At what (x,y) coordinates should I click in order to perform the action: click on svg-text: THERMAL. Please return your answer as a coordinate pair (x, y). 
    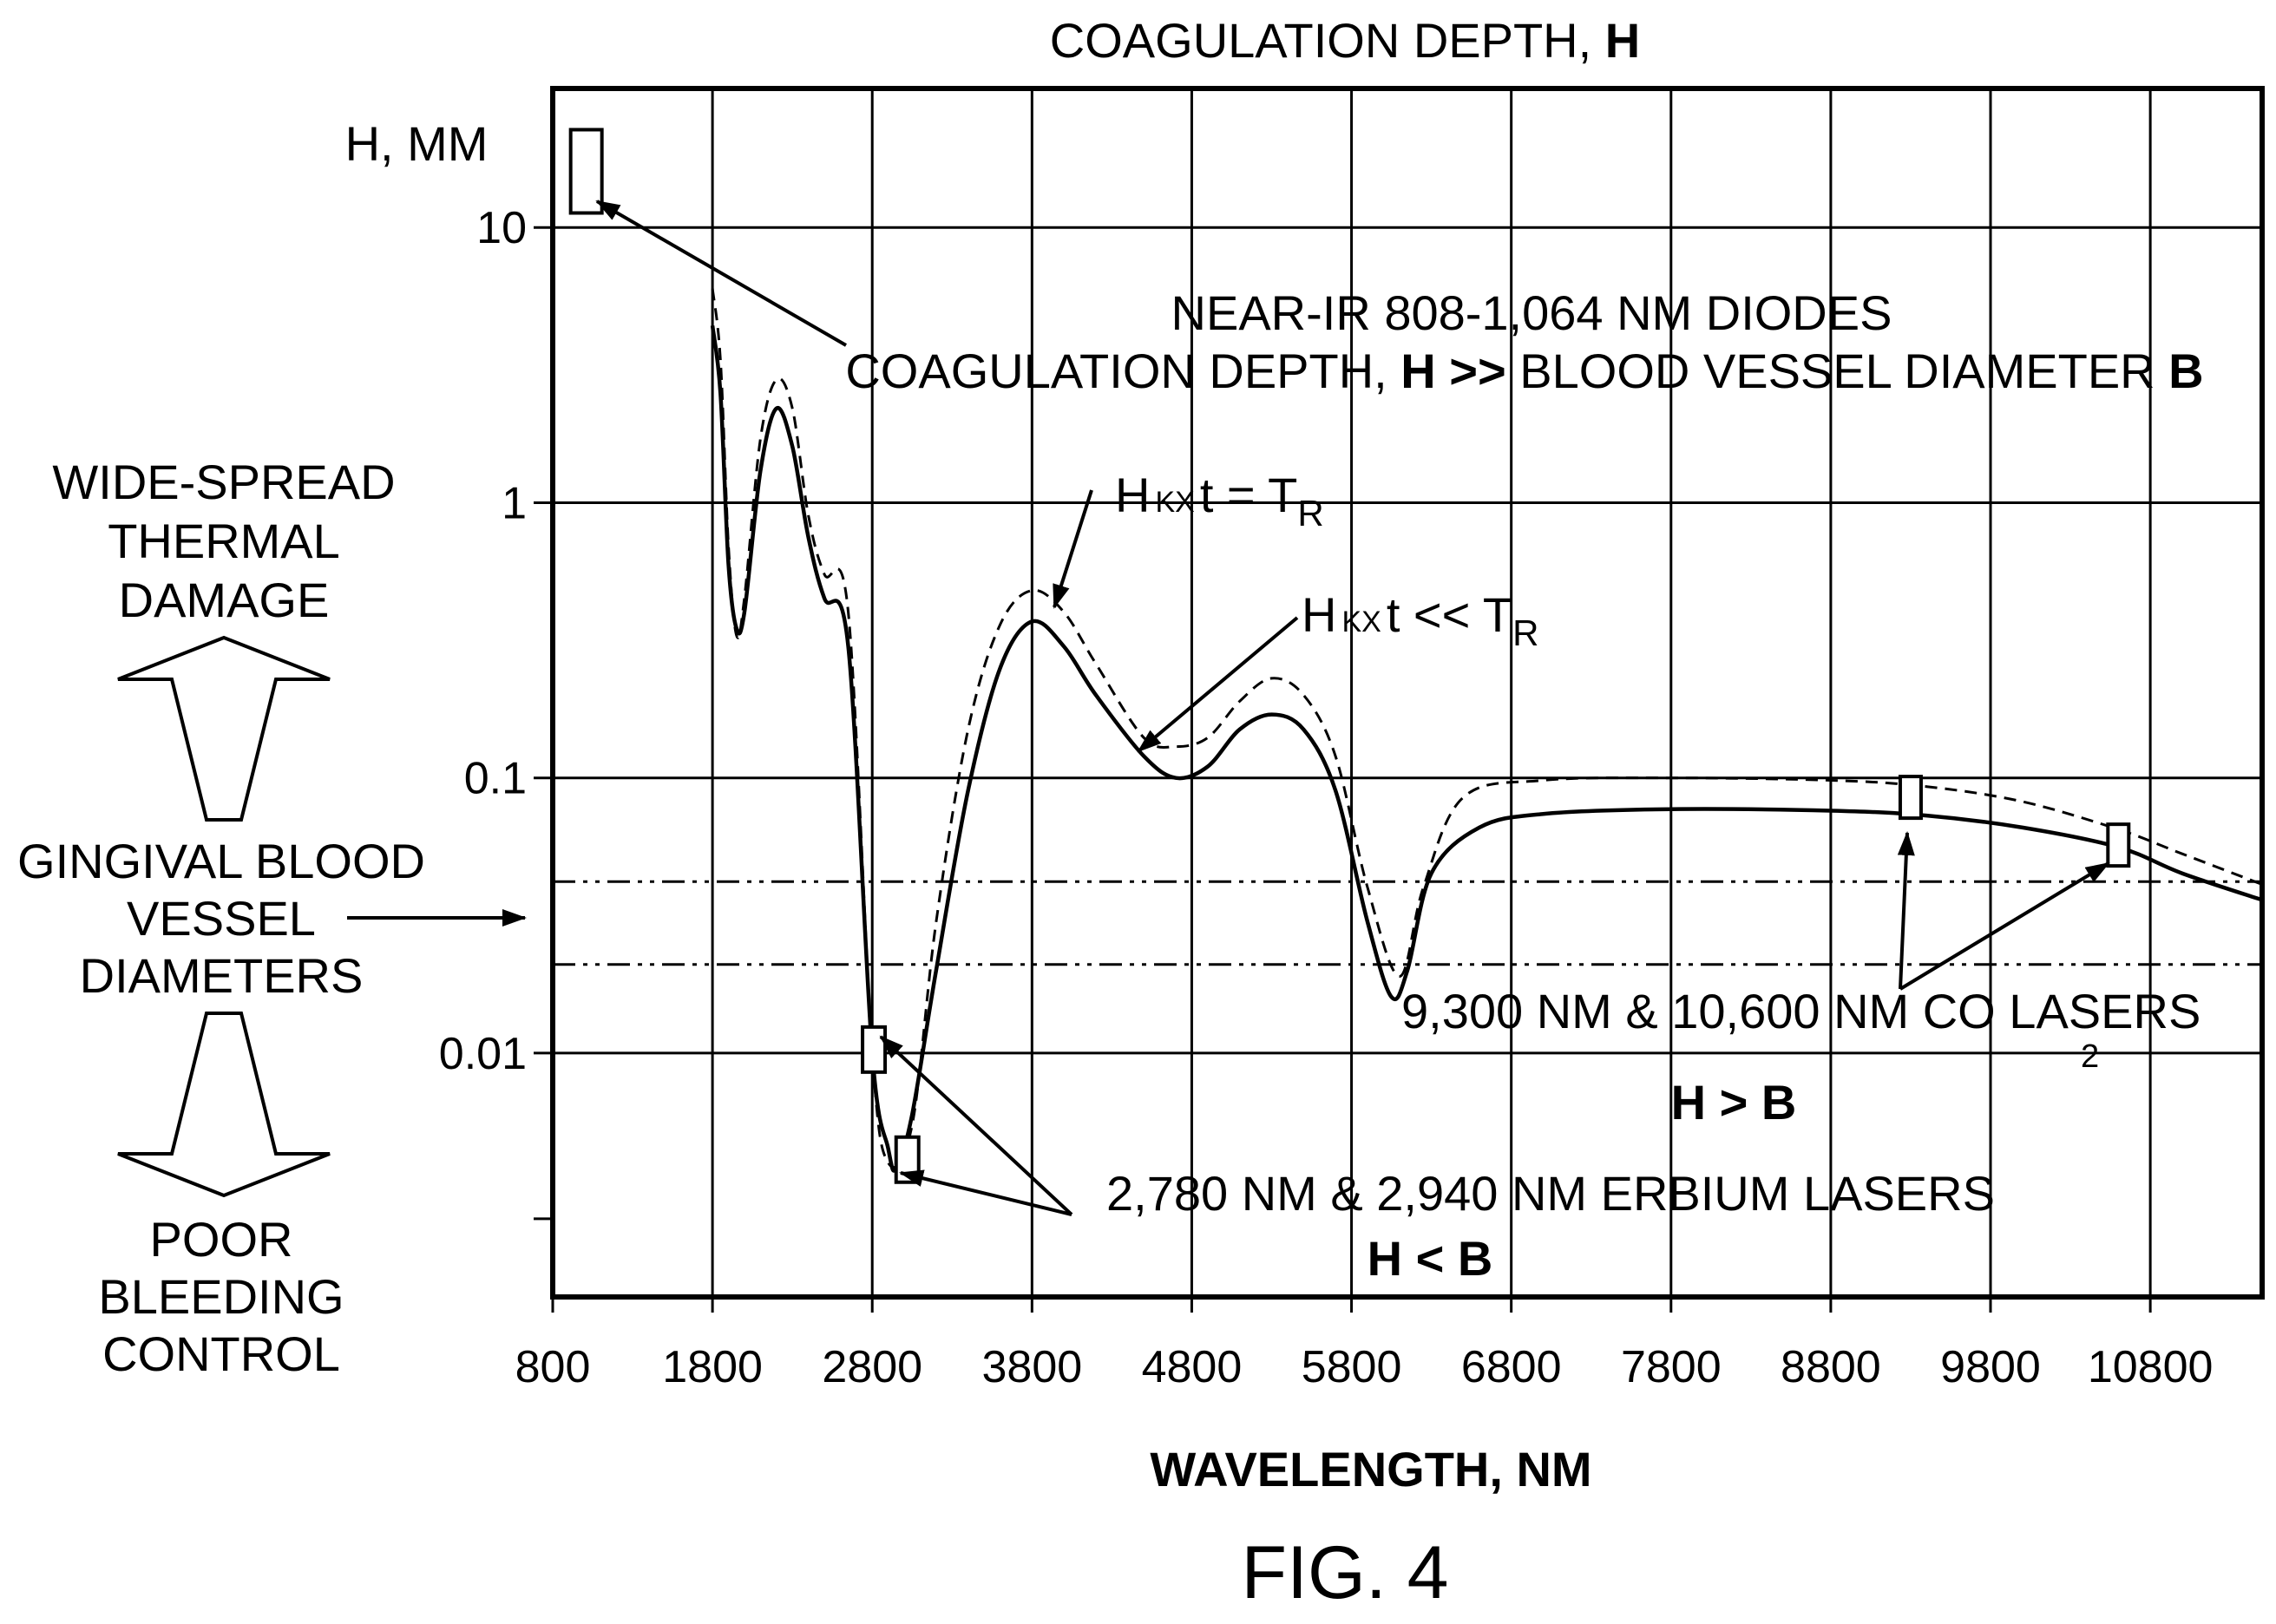
    Looking at the image, I should click on (224, 541).